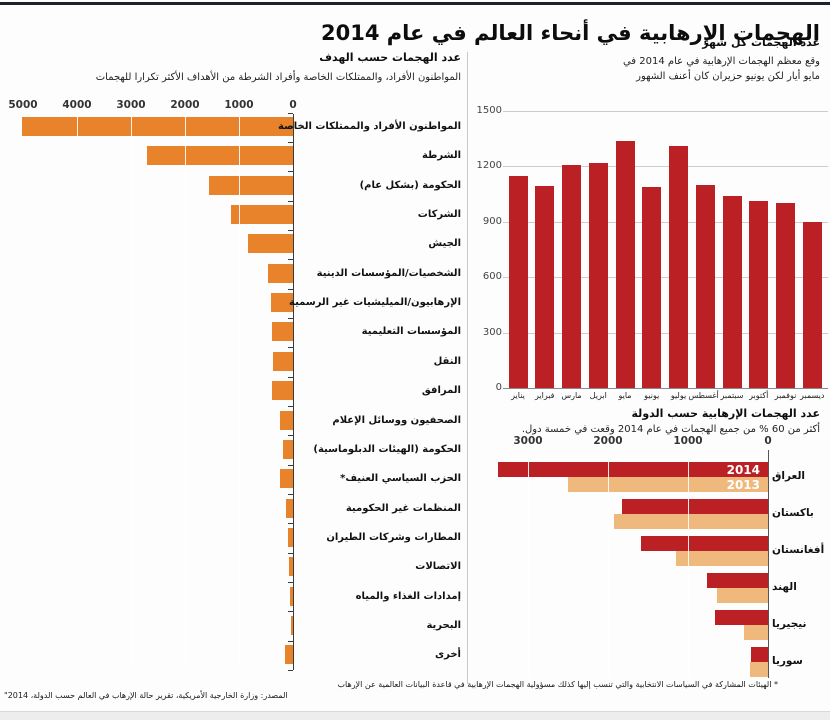 This screenshot has width=830, height=720. What do you see at coordinates (785, 395) in the screenshot?
I see `monthly-x-label: نوفمبر` at bounding box center [785, 395].